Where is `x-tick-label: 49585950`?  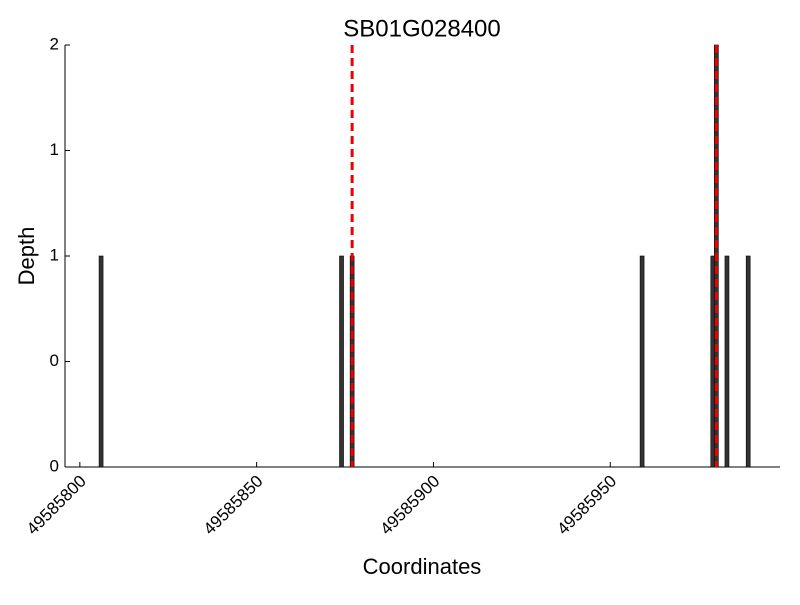
x-tick-label: 49585950 is located at coordinates (586, 505).